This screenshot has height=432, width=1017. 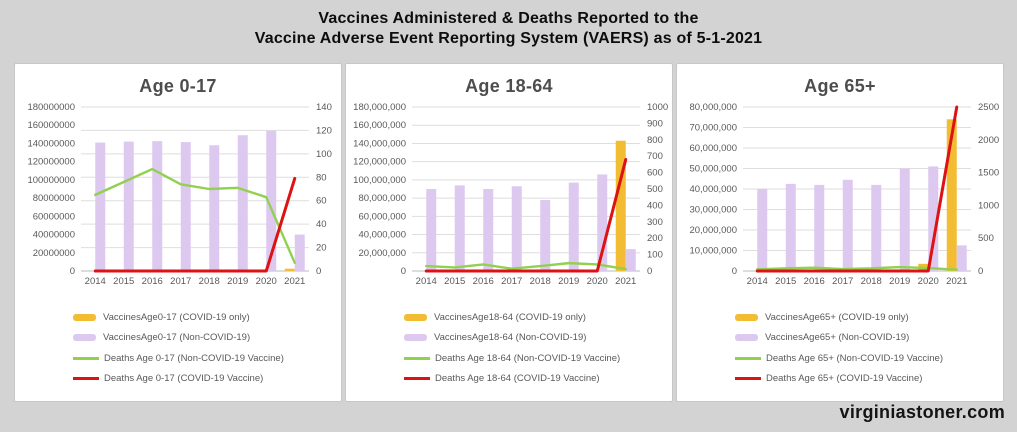 I want to click on legend-item: Deaths Age 18-64 (Non-COVID-19 Vaccine), so click(x=538, y=358).